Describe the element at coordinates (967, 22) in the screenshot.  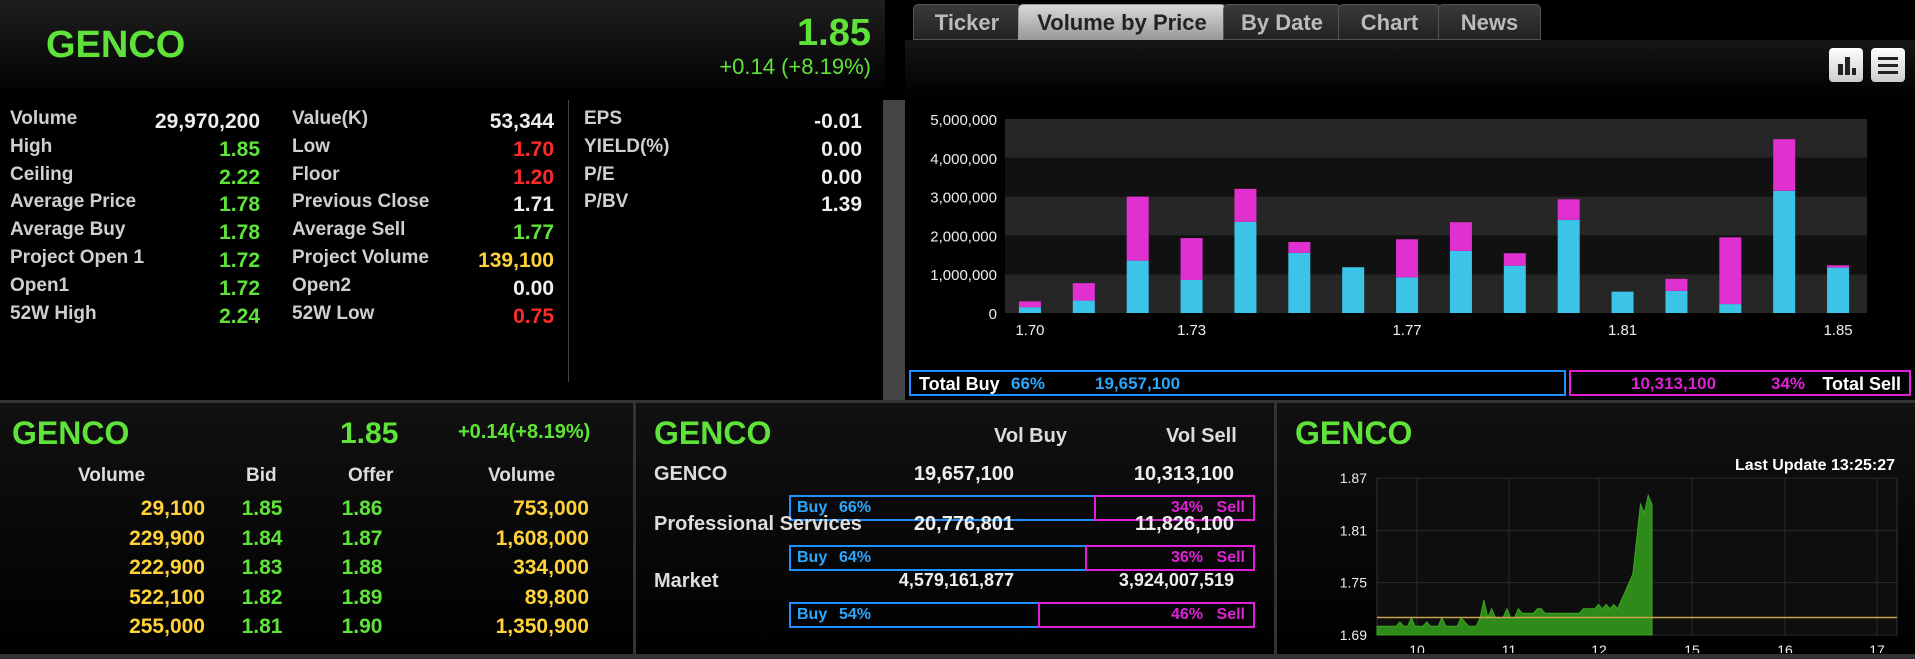
I see `tab-ticker: Ticker` at that location.